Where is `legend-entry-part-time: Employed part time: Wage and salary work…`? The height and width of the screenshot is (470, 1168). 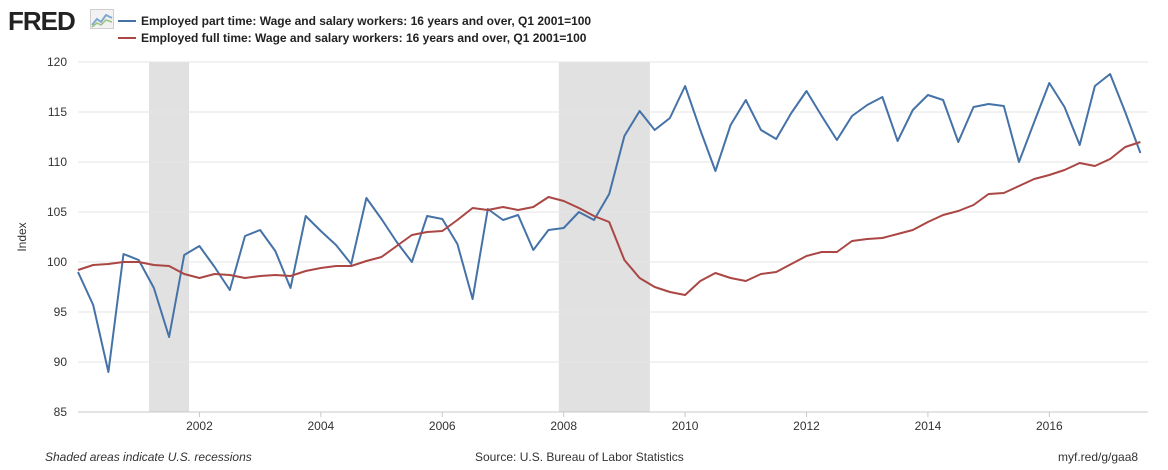 legend-entry-part-time: Employed part time: Wage and salary work… is located at coordinates (354, 20).